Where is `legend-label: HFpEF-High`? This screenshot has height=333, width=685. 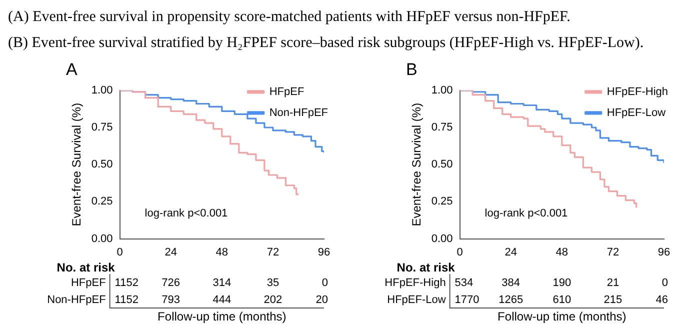
legend-label: HFpEF-High is located at coordinates (637, 92).